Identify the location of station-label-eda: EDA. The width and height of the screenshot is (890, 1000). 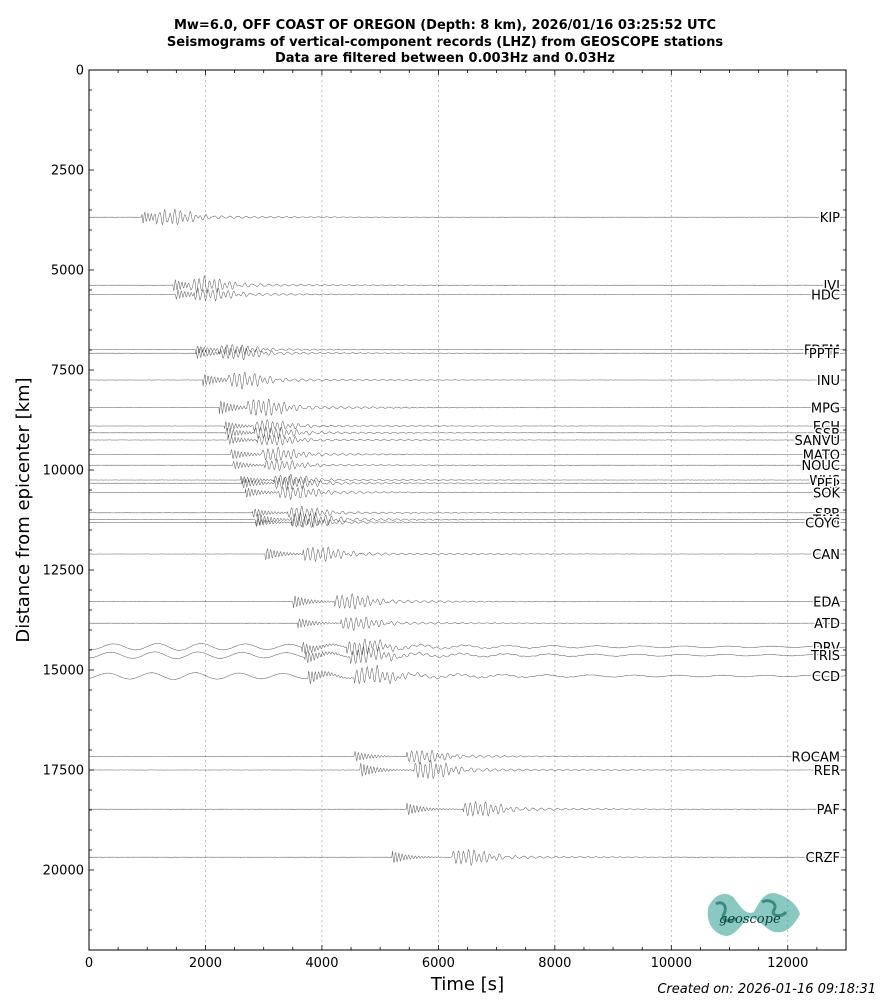
(826, 603).